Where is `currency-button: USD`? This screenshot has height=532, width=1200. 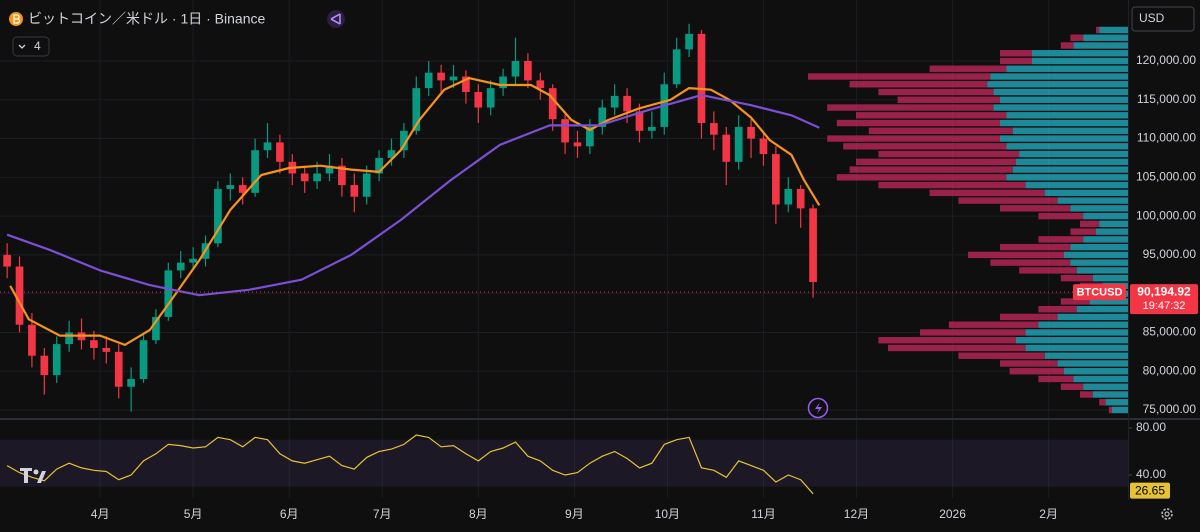
currency-button: USD is located at coordinates (1163, 19).